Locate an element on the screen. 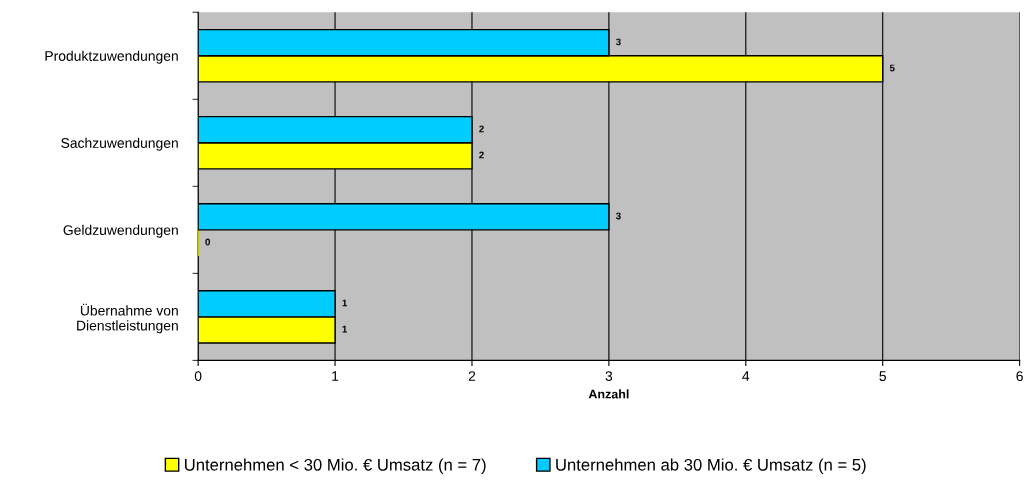 The width and height of the screenshot is (1032, 489). data-label: 5 is located at coordinates (892, 68).